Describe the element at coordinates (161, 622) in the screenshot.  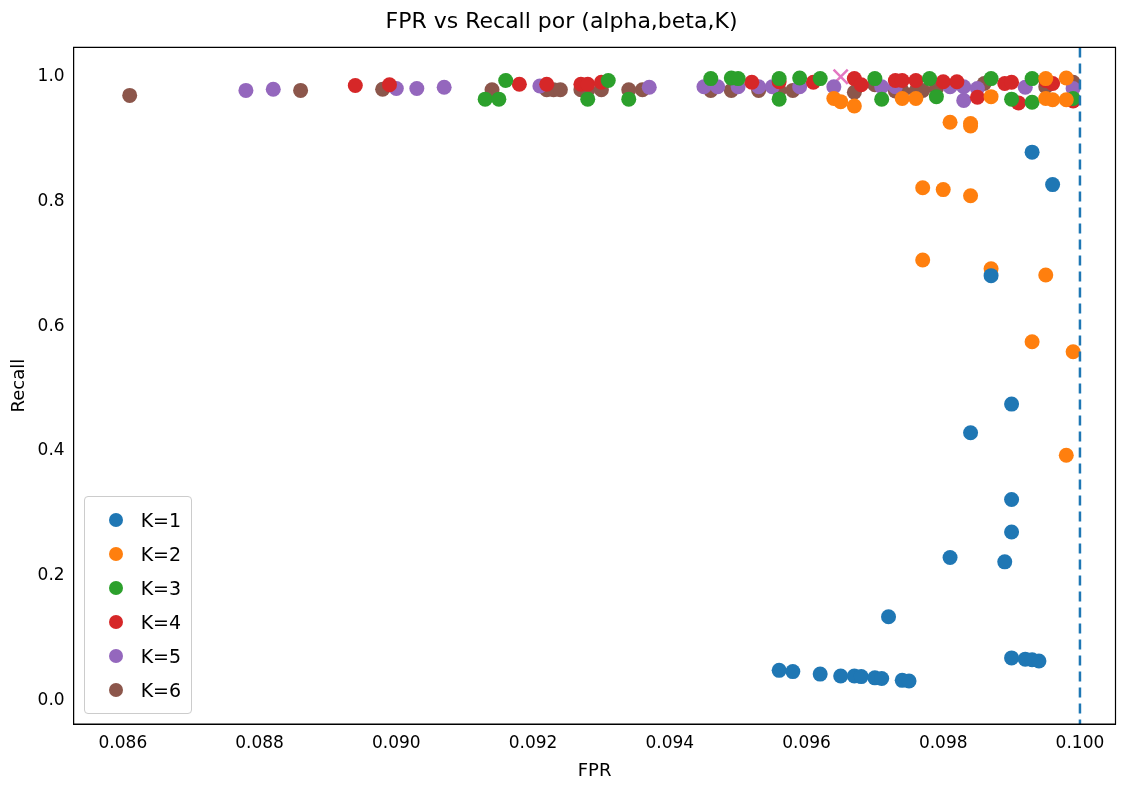
I see `legend-label: K=4` at that location.